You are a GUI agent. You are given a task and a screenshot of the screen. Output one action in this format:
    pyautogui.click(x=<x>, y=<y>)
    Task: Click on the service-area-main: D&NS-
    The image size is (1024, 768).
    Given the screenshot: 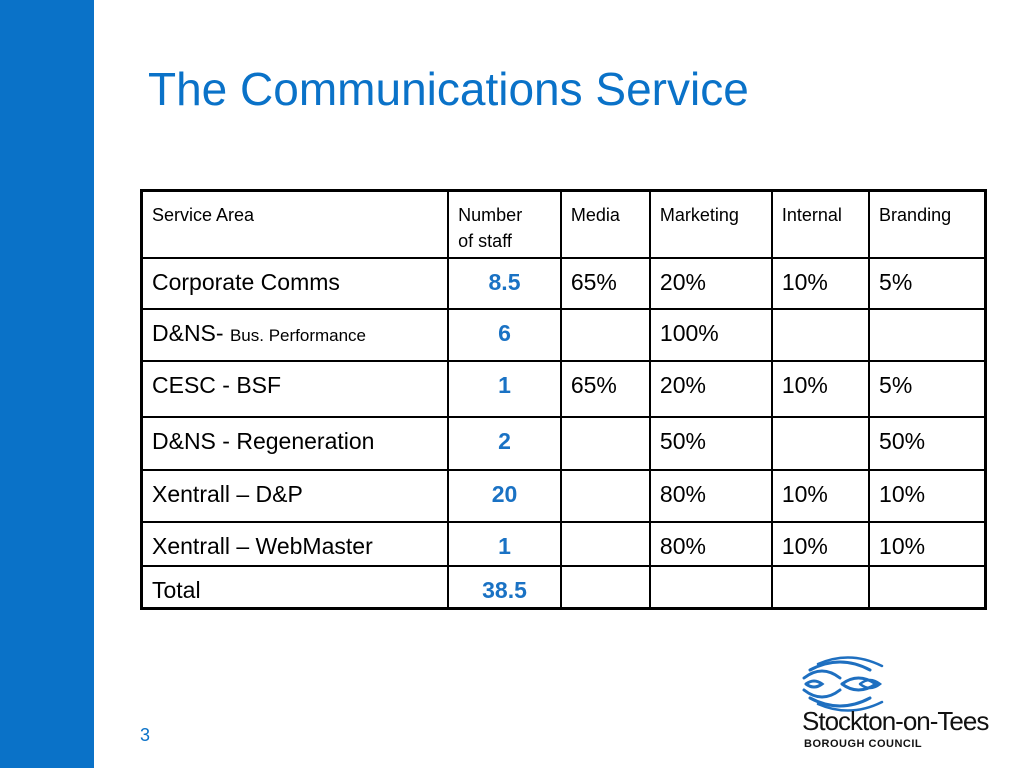 What is the action you would take?
    pyautogui.click(x=188, y=333)
    